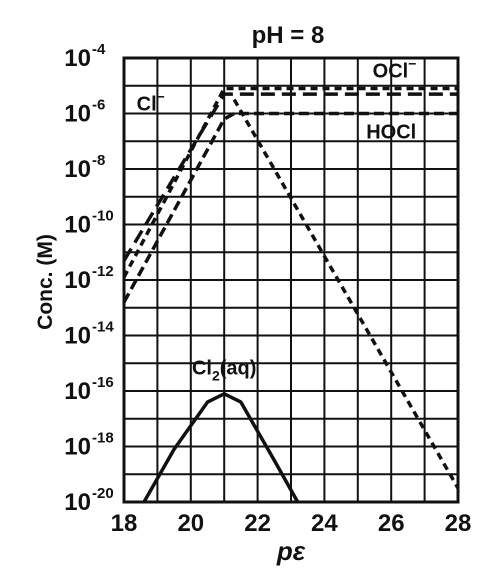 This screenshot has height=574, width=500. What do you see at coordinates (103, 493) in the screenshot?
I see `y-tick-exponent: -20` at bounding box center [103, 493].